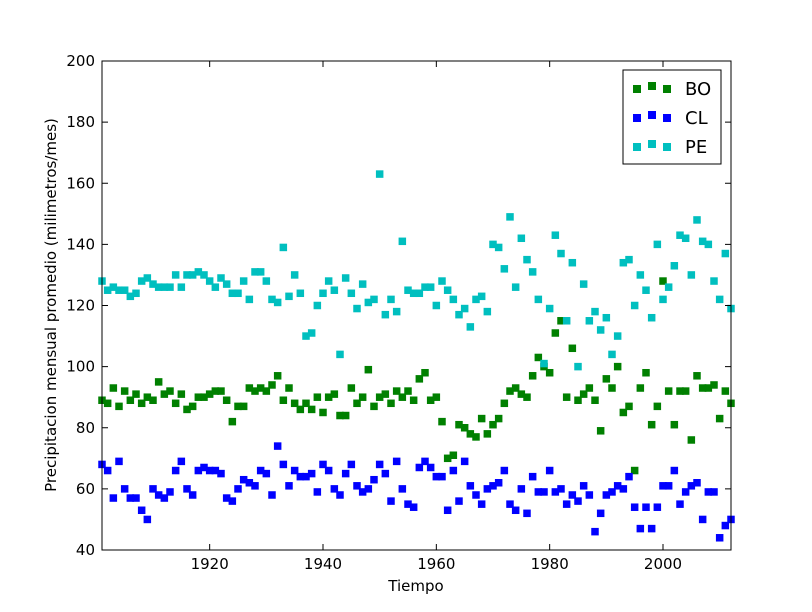 This screenshot has height=612, width=812. Describe the element at coordinates (277, 446) in the screenshot. I see `point-cl-1932` at that location.